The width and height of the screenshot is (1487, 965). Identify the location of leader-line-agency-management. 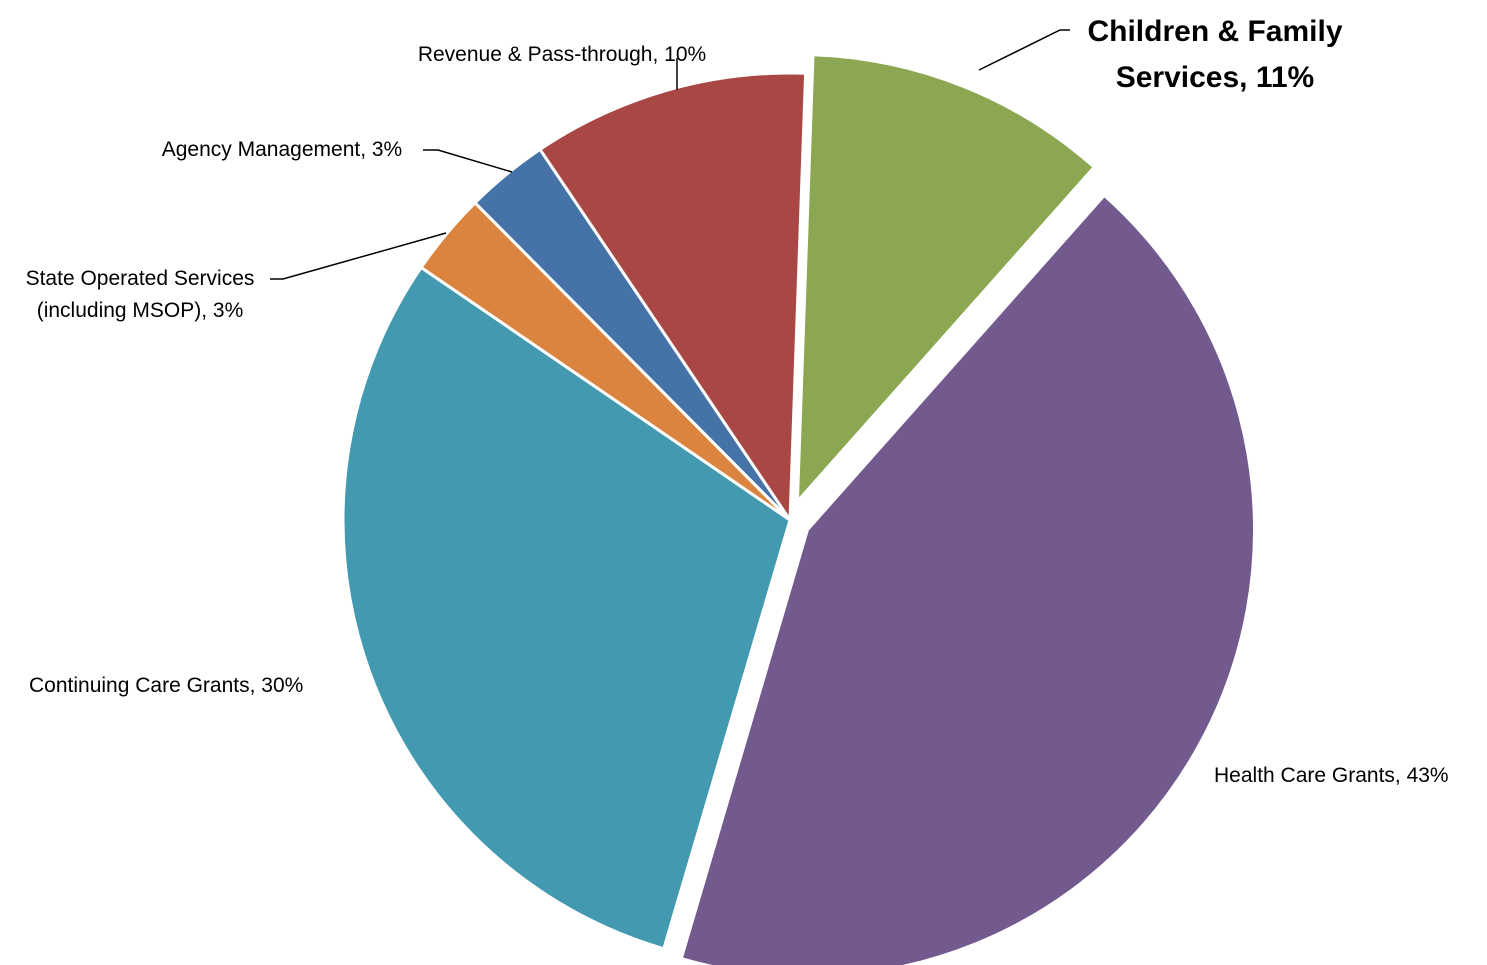
(468, 161).